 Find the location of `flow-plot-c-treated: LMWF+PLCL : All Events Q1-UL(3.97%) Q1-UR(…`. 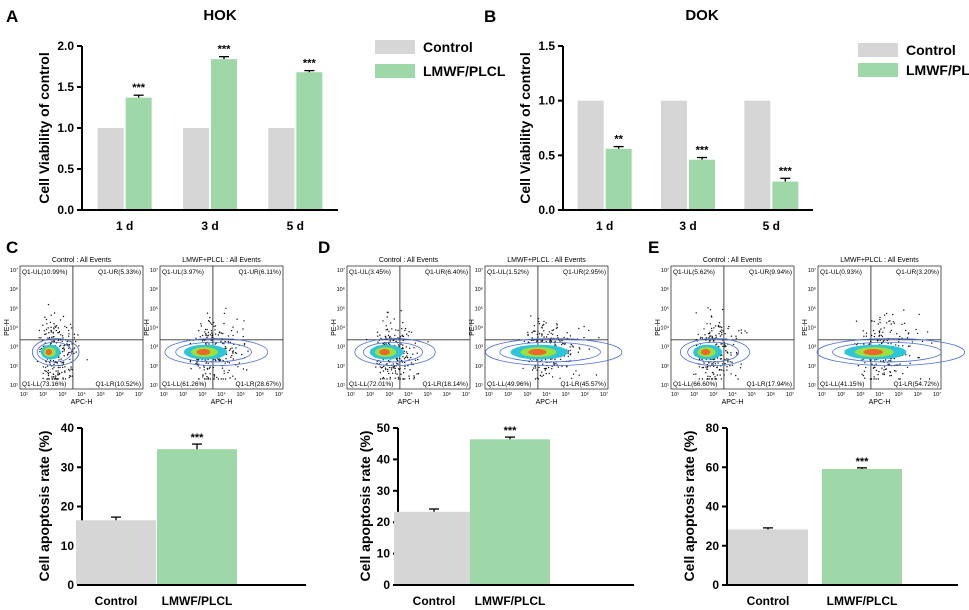

flow-plot-c-treated: LMWF+PLCL : All Events Q1-UL(3.97%) Q1-UR(… is located at coordinates (214, 331).